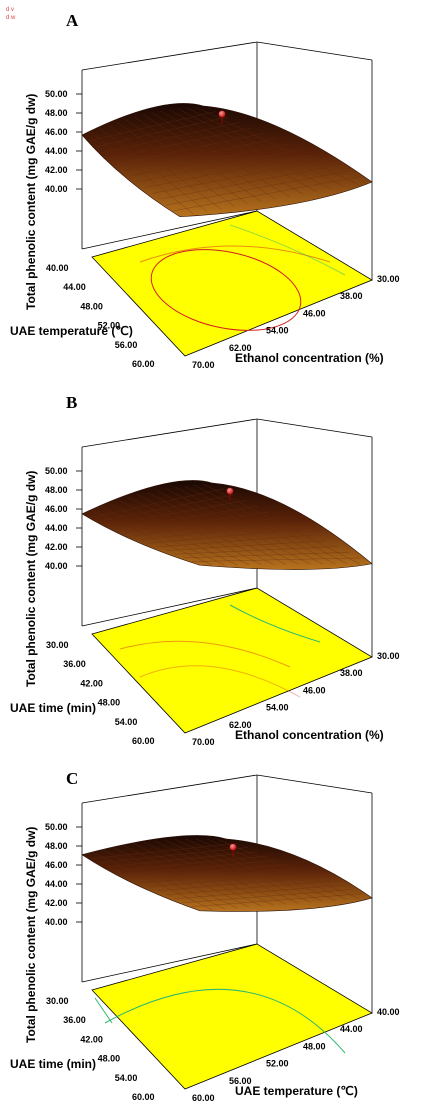 The width and height of the screenshot is (421, 1112). I want to click on x2-tick-label: 56.00, so click(240, 1081).